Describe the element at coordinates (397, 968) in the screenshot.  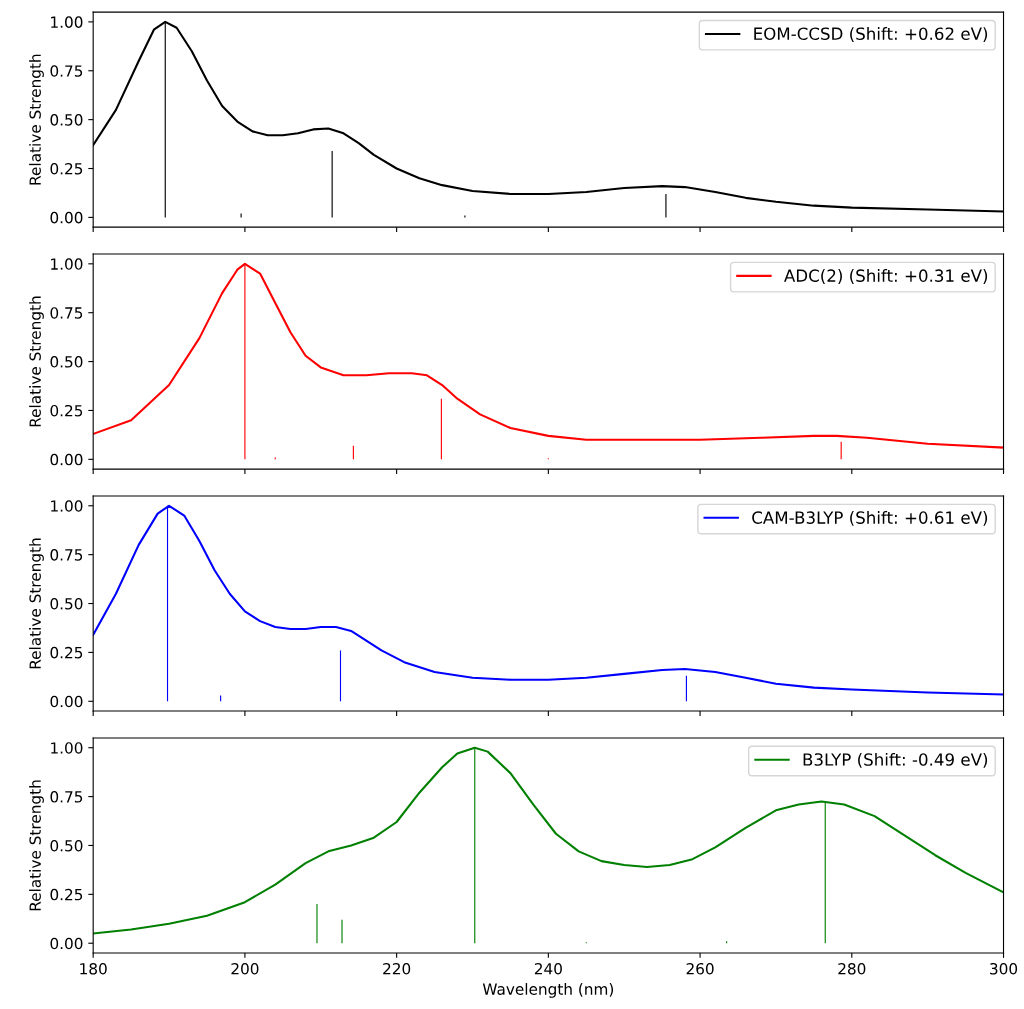
I see `x-tick-label: 220` at that location.